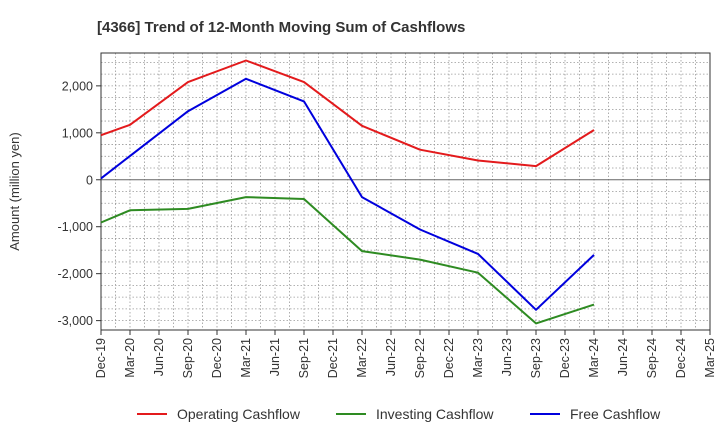  Describe the element at coordinates (246, 358) in the screenshot. I see `x-tick-label: Mar-21` at that location.